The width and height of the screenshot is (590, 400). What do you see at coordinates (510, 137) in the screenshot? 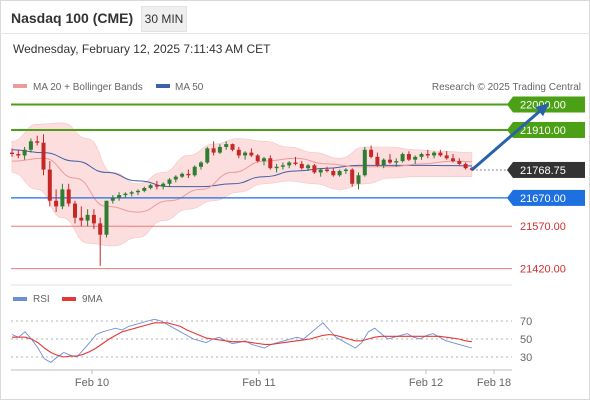
I see `forecast-arrow` at bounding box center [510, 137].